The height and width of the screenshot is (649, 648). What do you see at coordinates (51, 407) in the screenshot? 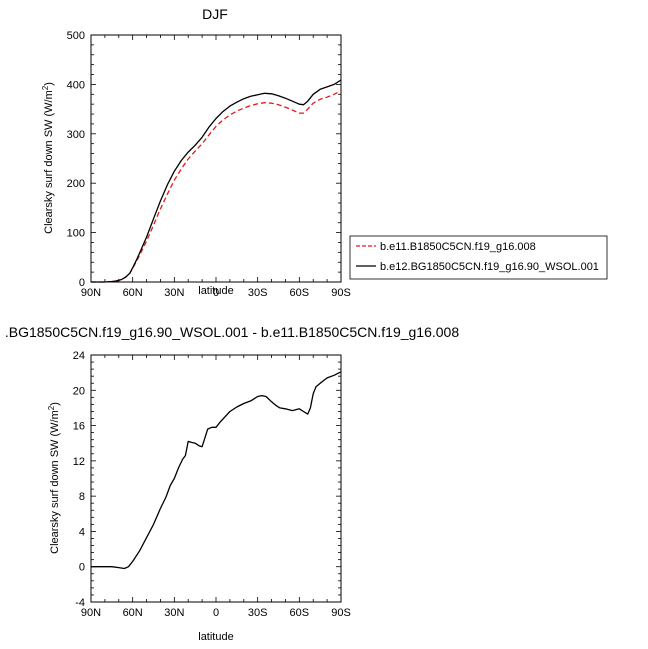
I see `bottom-y-axis-title-sup: 2` at bounding box center [51, 407].